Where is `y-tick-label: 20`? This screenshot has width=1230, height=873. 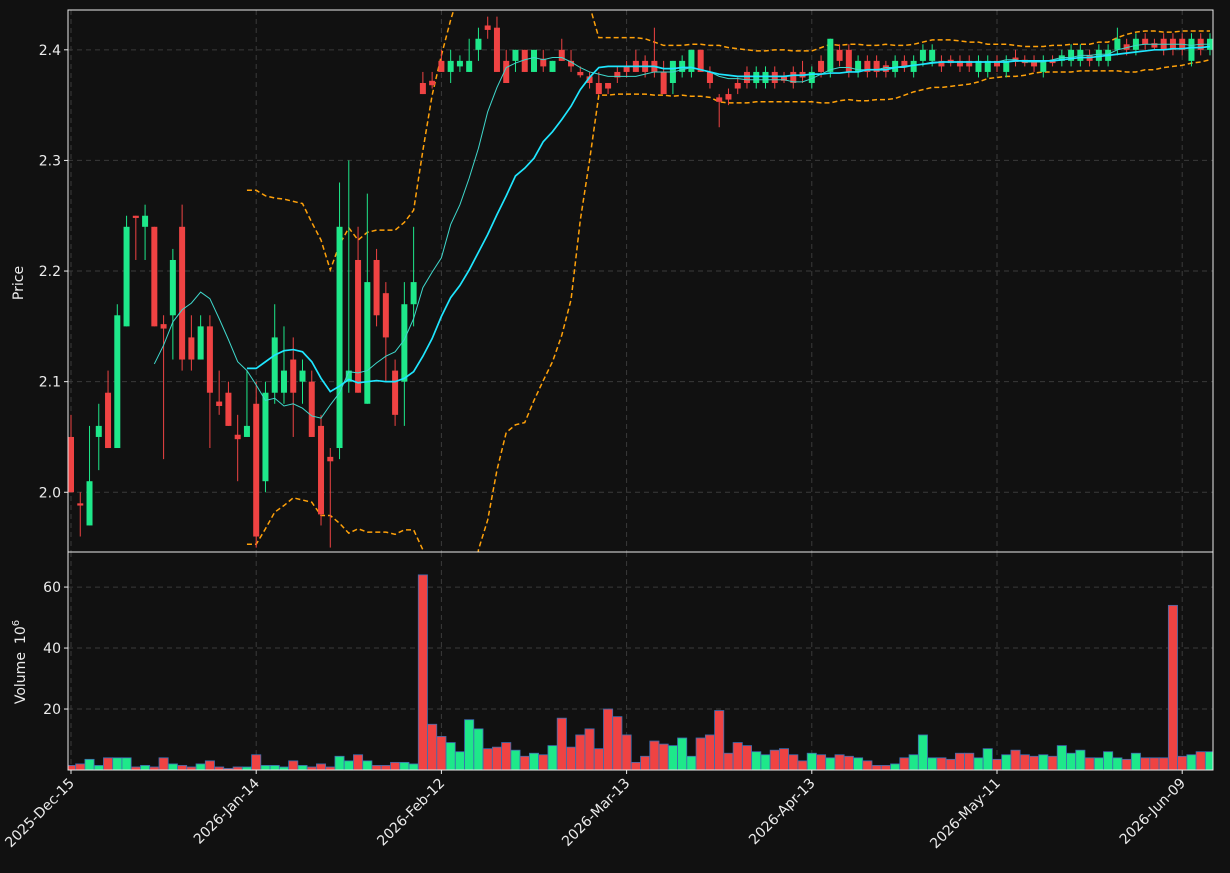
y-tick-label: 20 is located at coordinates (52, 710).